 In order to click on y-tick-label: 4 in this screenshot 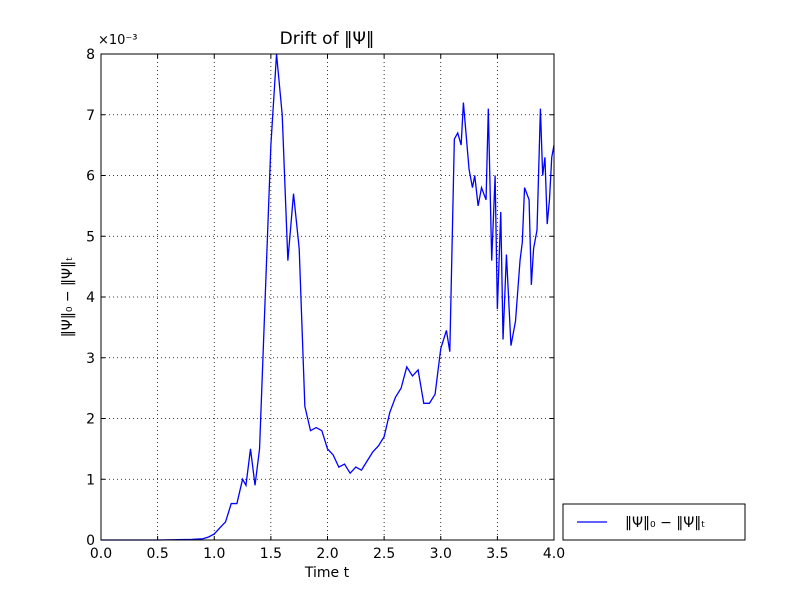, I will do `click(90, 298)`.